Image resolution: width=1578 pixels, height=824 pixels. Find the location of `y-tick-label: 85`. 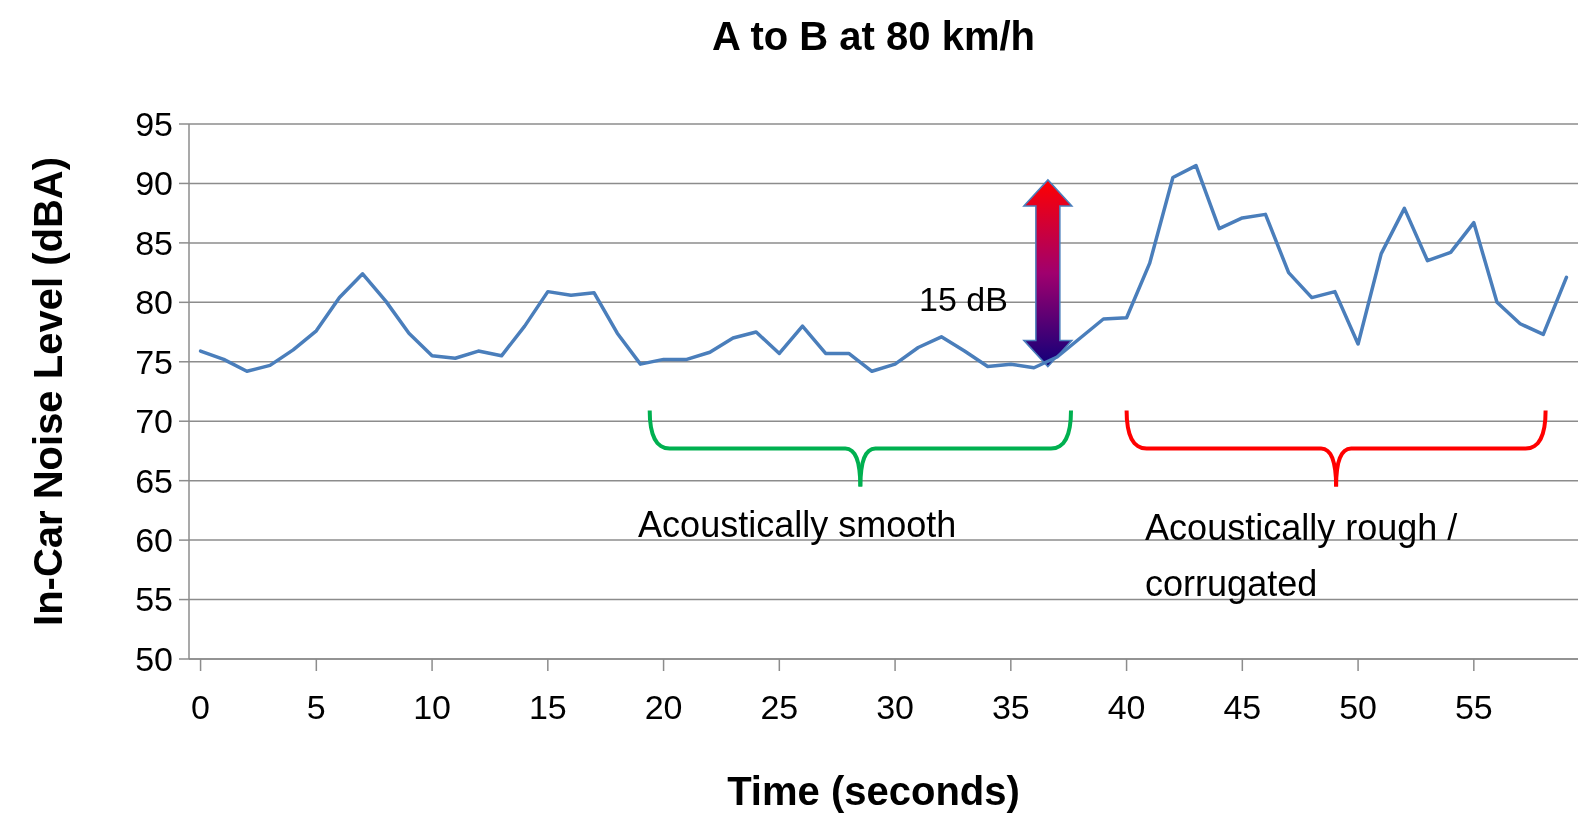

y-tick-label: 85 is located at coordinates (154, 242).